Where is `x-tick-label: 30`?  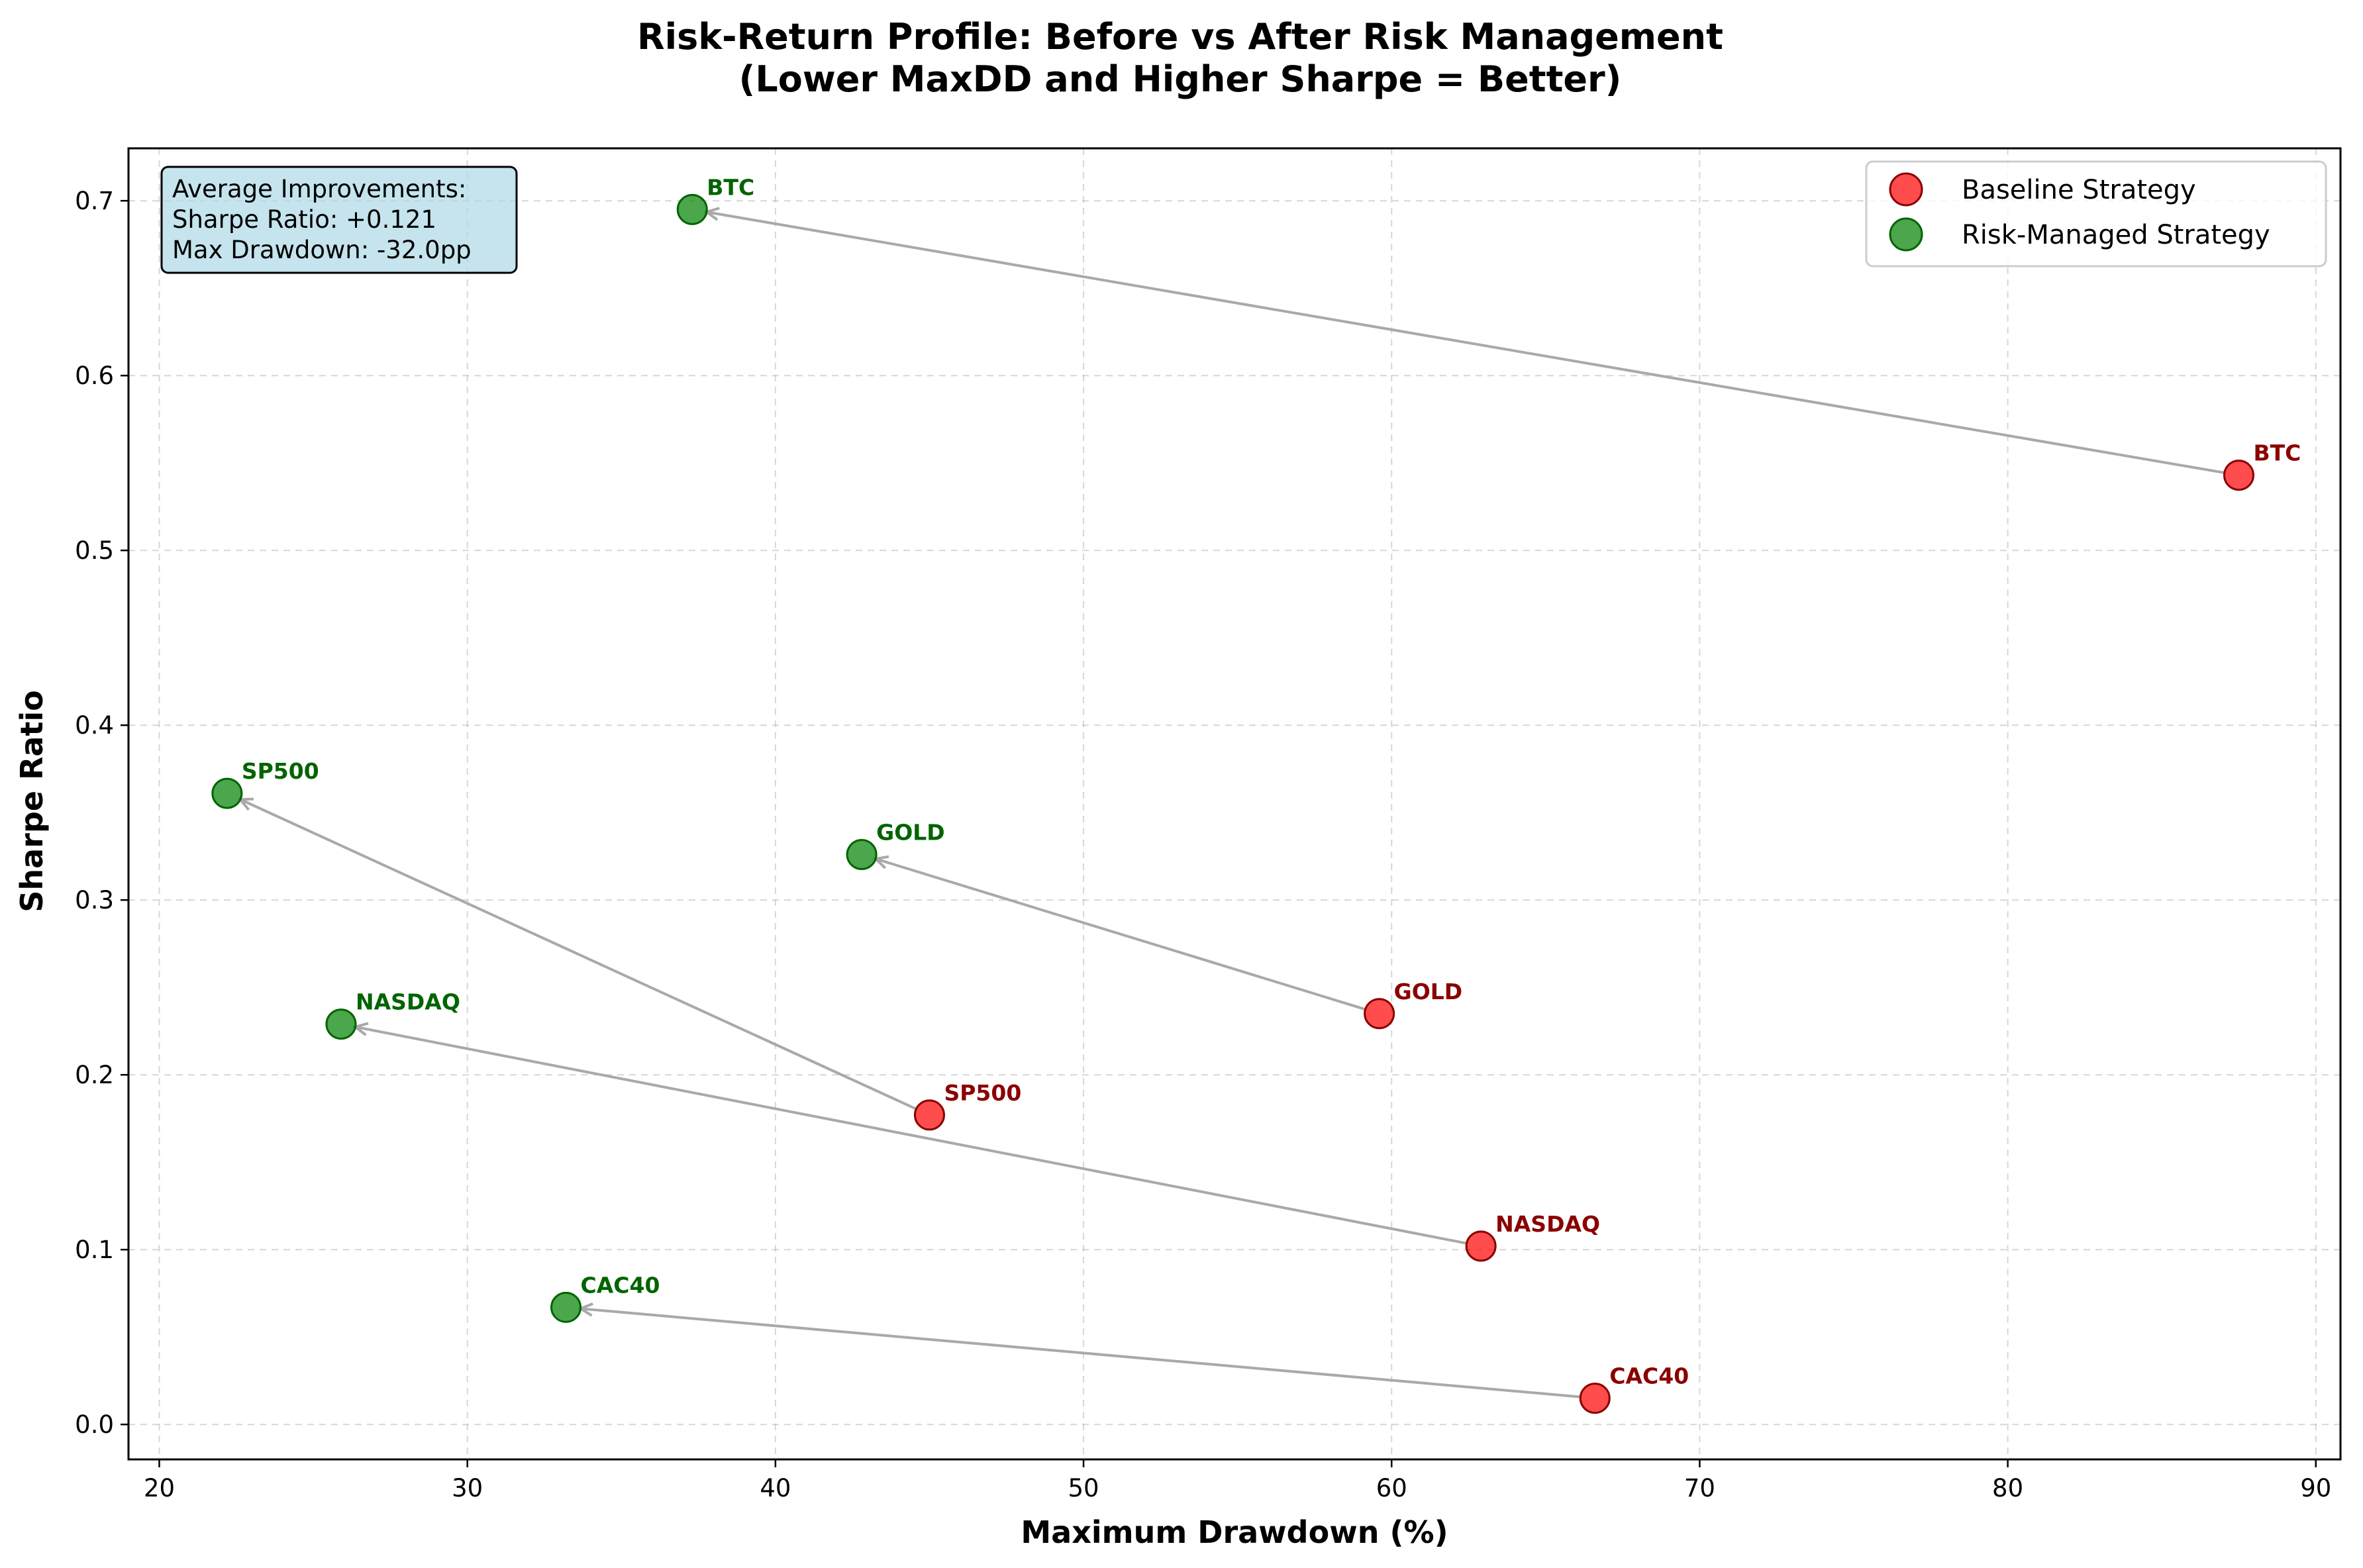
x-tick-label: 30 is located at coordinates (467, 1488).